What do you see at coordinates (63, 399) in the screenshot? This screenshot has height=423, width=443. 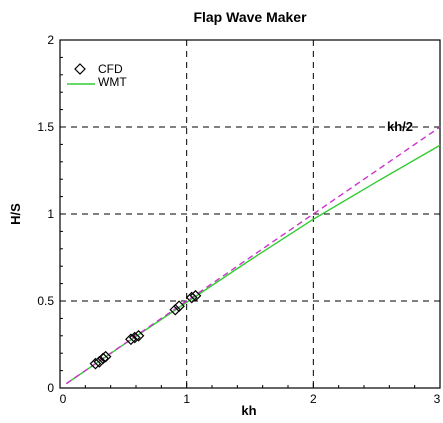 I see `x-tick-label: 0` at bounding box center [63, 399].